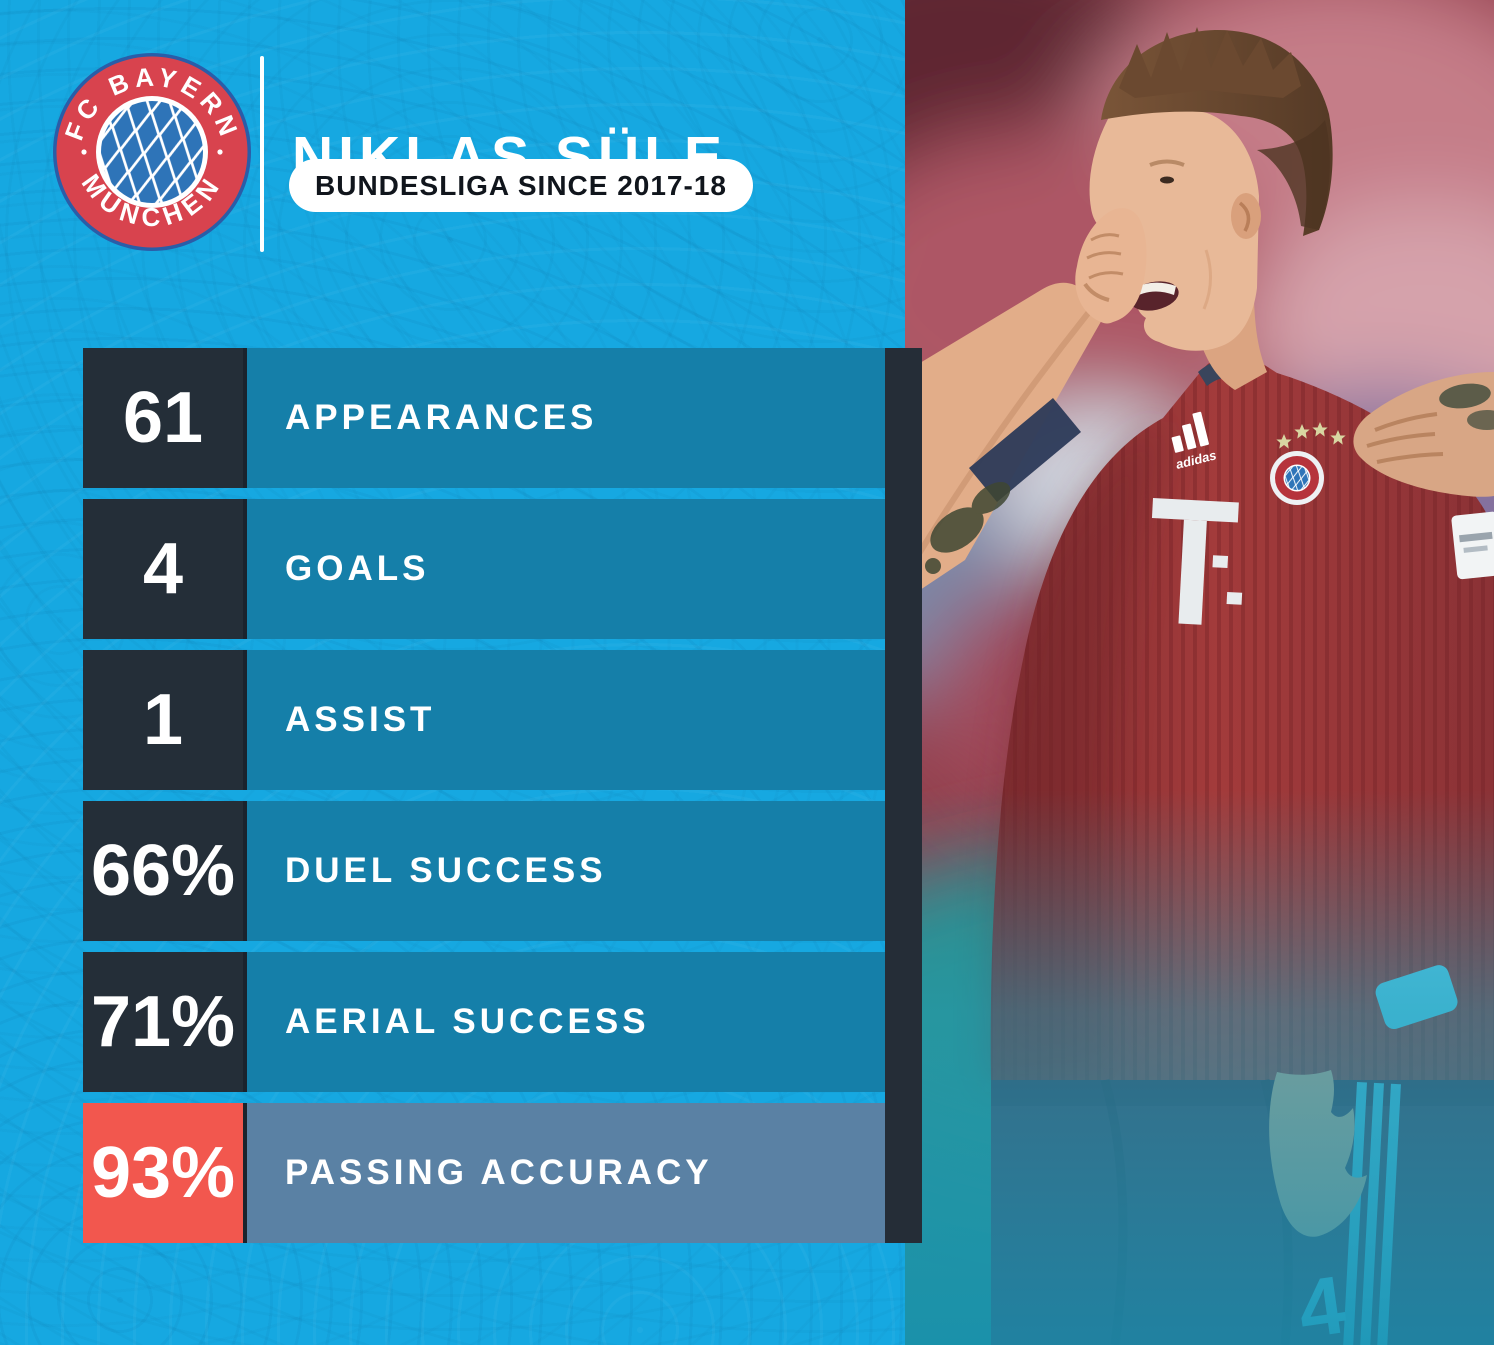 The width and height of the screenshot is (1494, 1345). Describe the element at coordinates (564, 720) in the screenshot. I see `stat-label-bar: ASSIST` at that location.